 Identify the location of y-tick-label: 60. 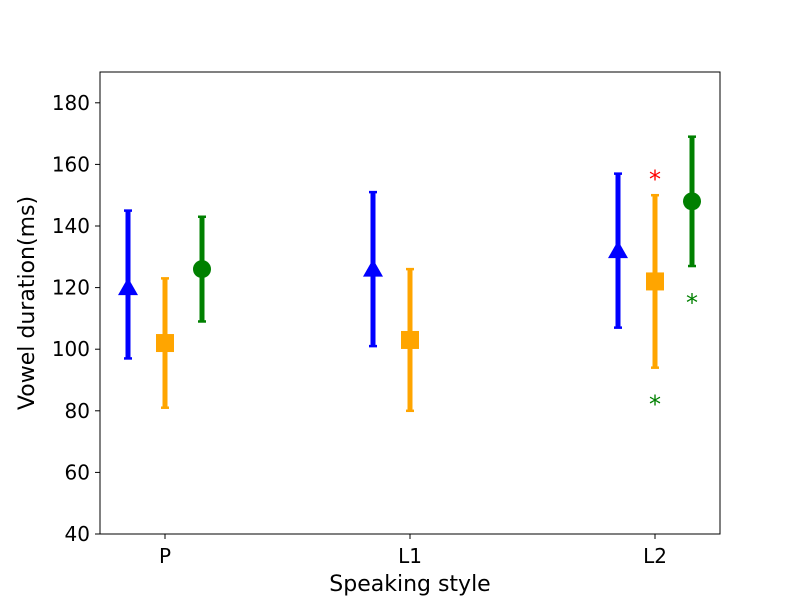
(77, 472).